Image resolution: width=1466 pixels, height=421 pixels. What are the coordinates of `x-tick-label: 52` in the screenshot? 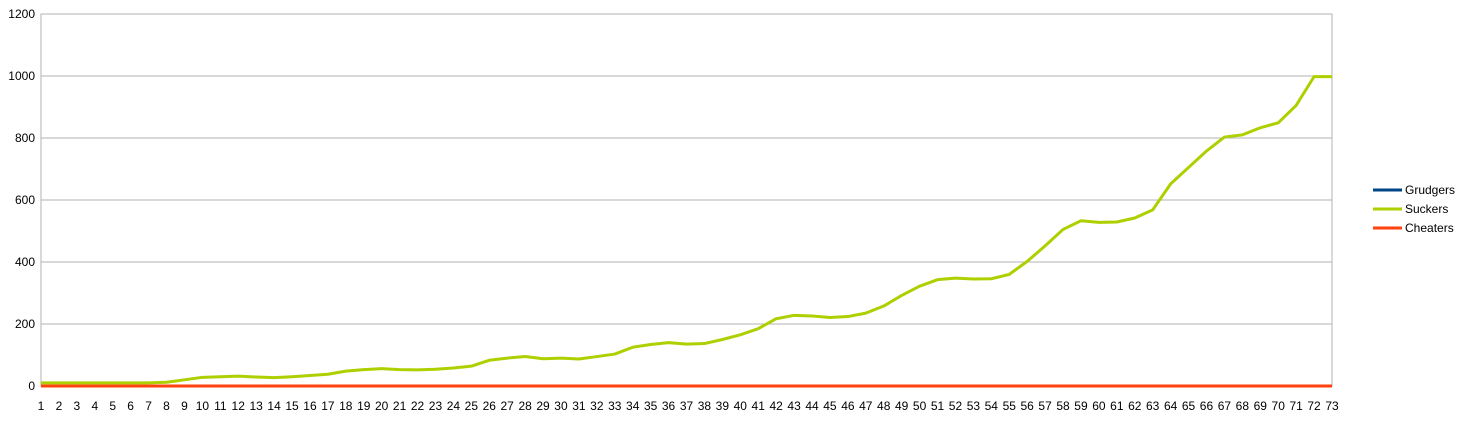 It's located at (956, 406).